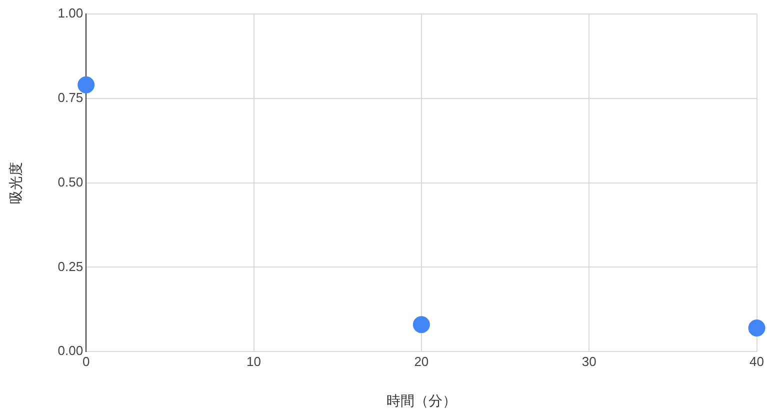 The width and height of the screenshot is (767, 414). Describe the element at coordinates (254, 361) in the screenshot. I see `x-tick-label: 10` at that location.